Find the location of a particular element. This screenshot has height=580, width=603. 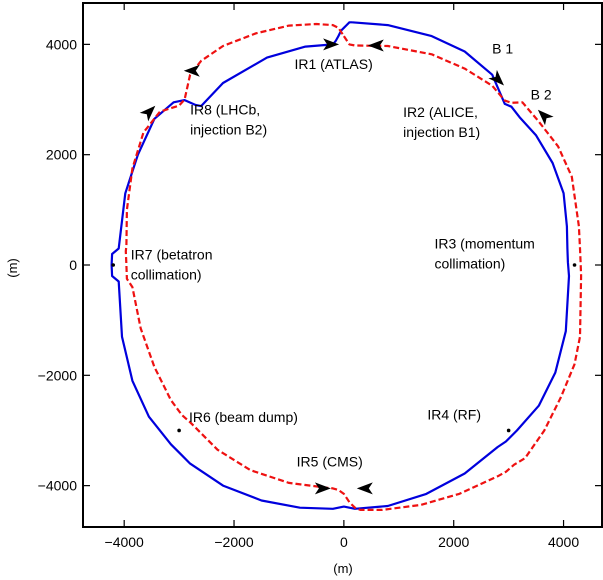

x-tick-label: −2000 is located at coordinates (234, 542).